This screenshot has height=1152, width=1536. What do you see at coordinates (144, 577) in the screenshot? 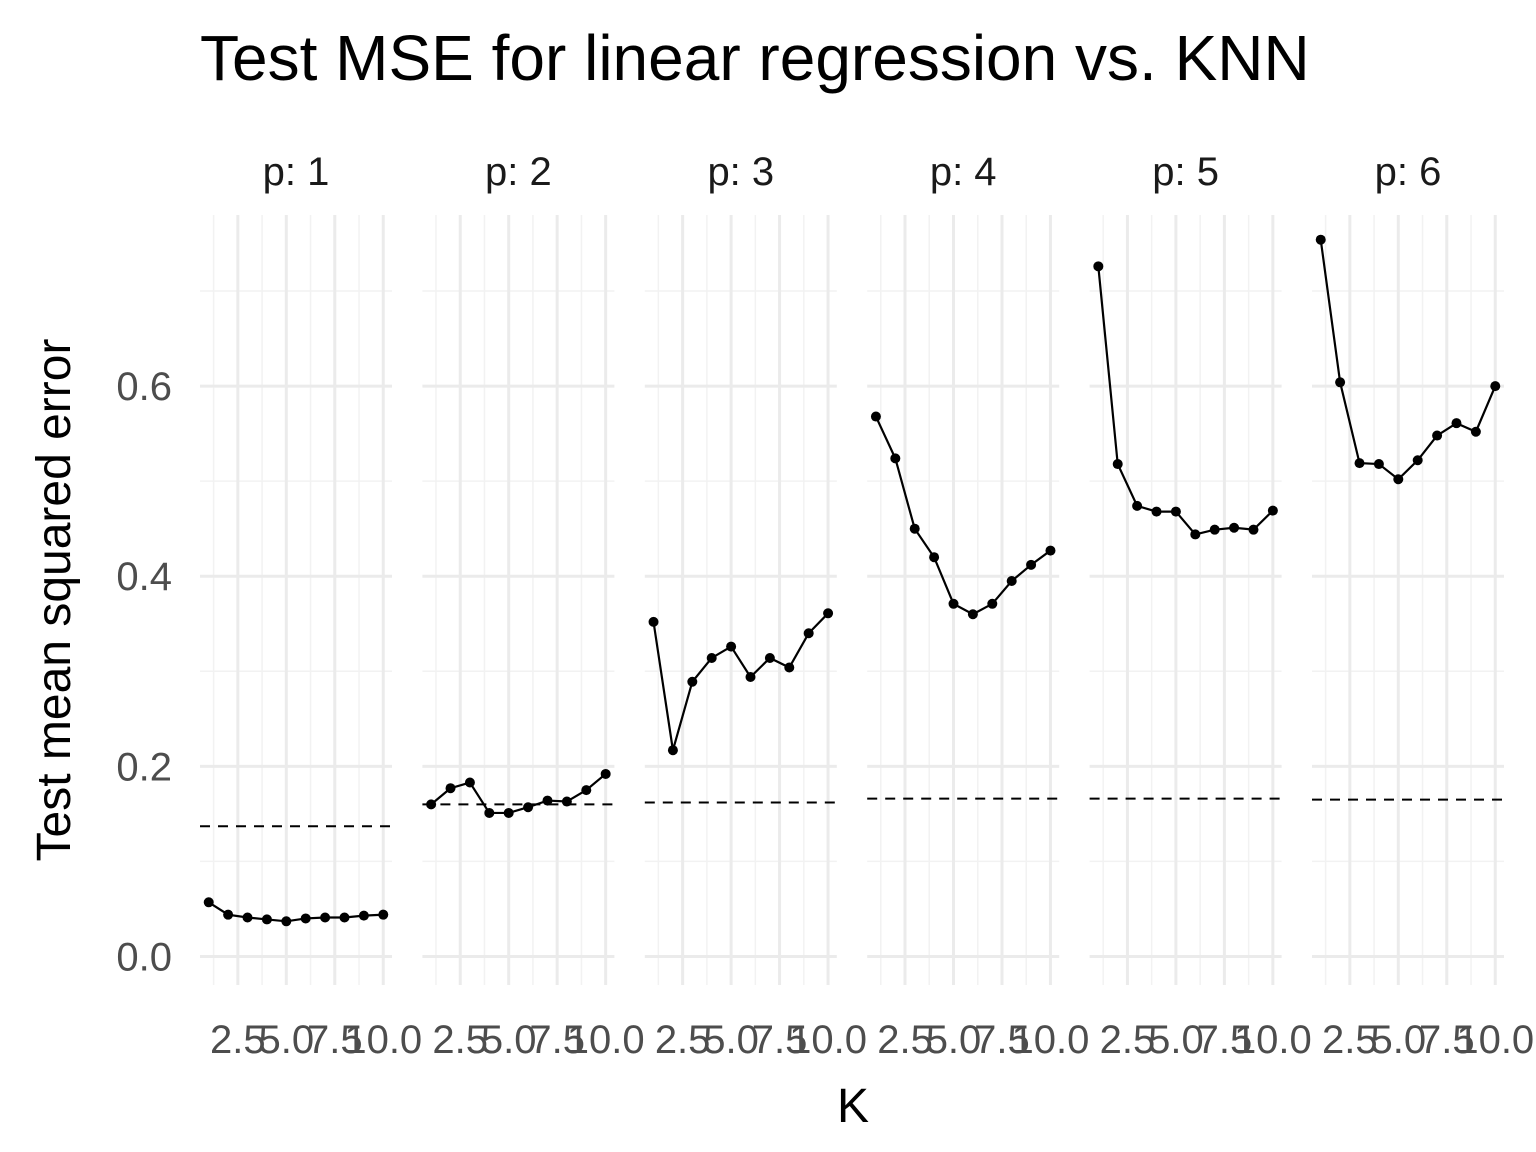
I see `y-tick-label: 0.4` at bounding box center [144, 577].